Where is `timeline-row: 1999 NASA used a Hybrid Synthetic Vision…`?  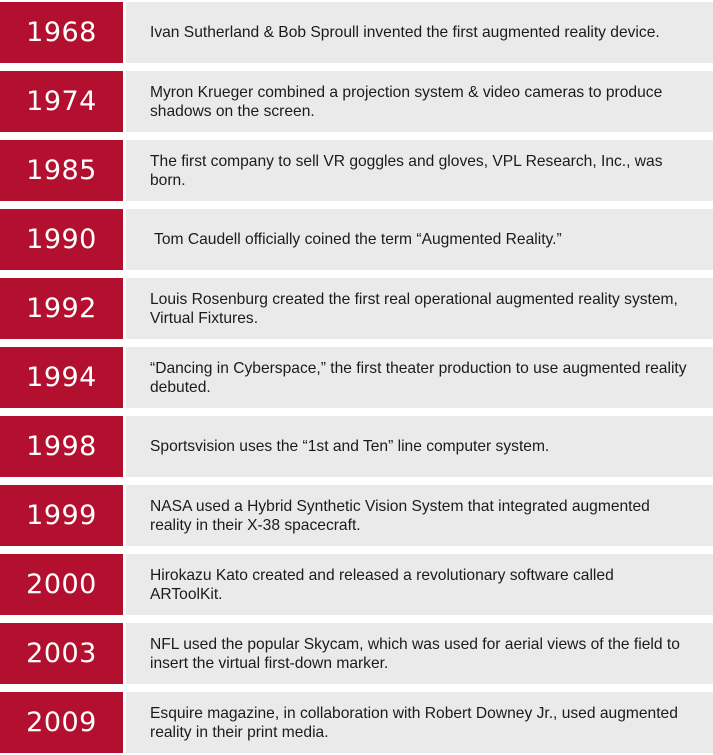 timeline-row: 1999 NASA used a Hybrid Synthetic Vision… is located at coordinates (356, 515).